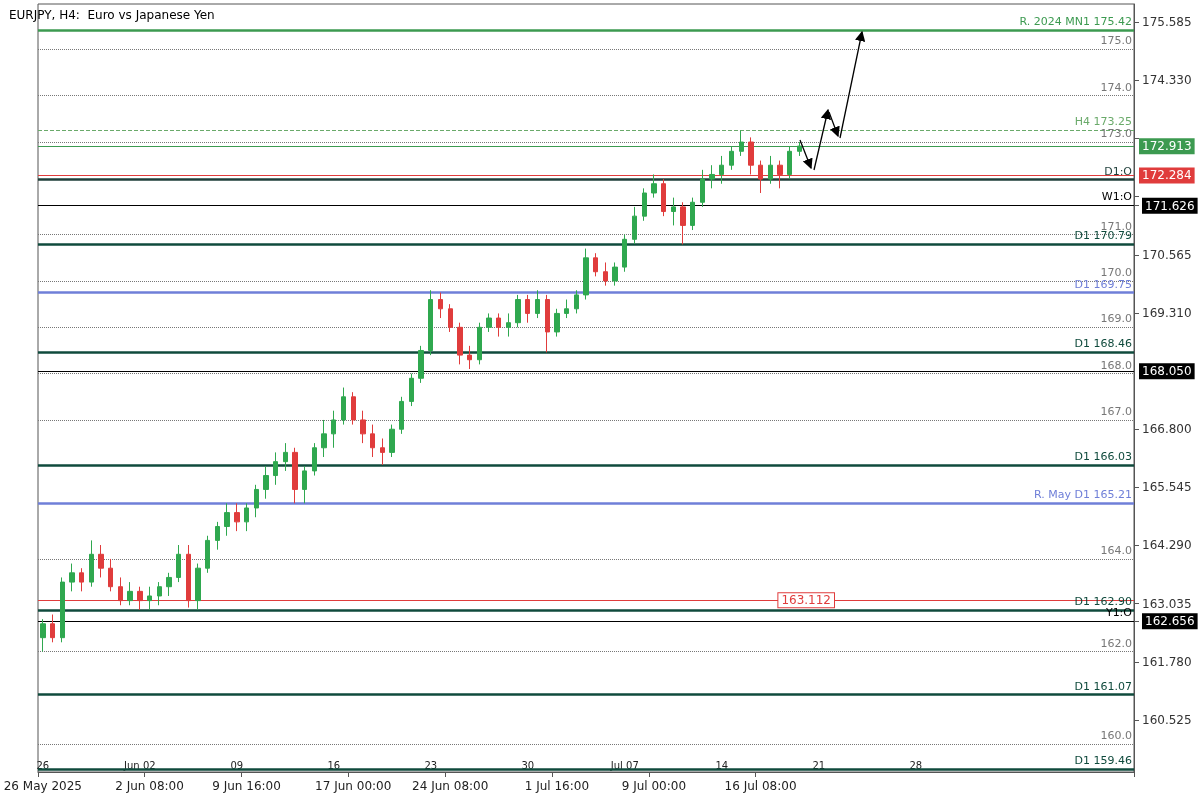  Describe the element at coordinates (806, 600) in the screenshot. I see `ref-line-label: 163.112` at that location.